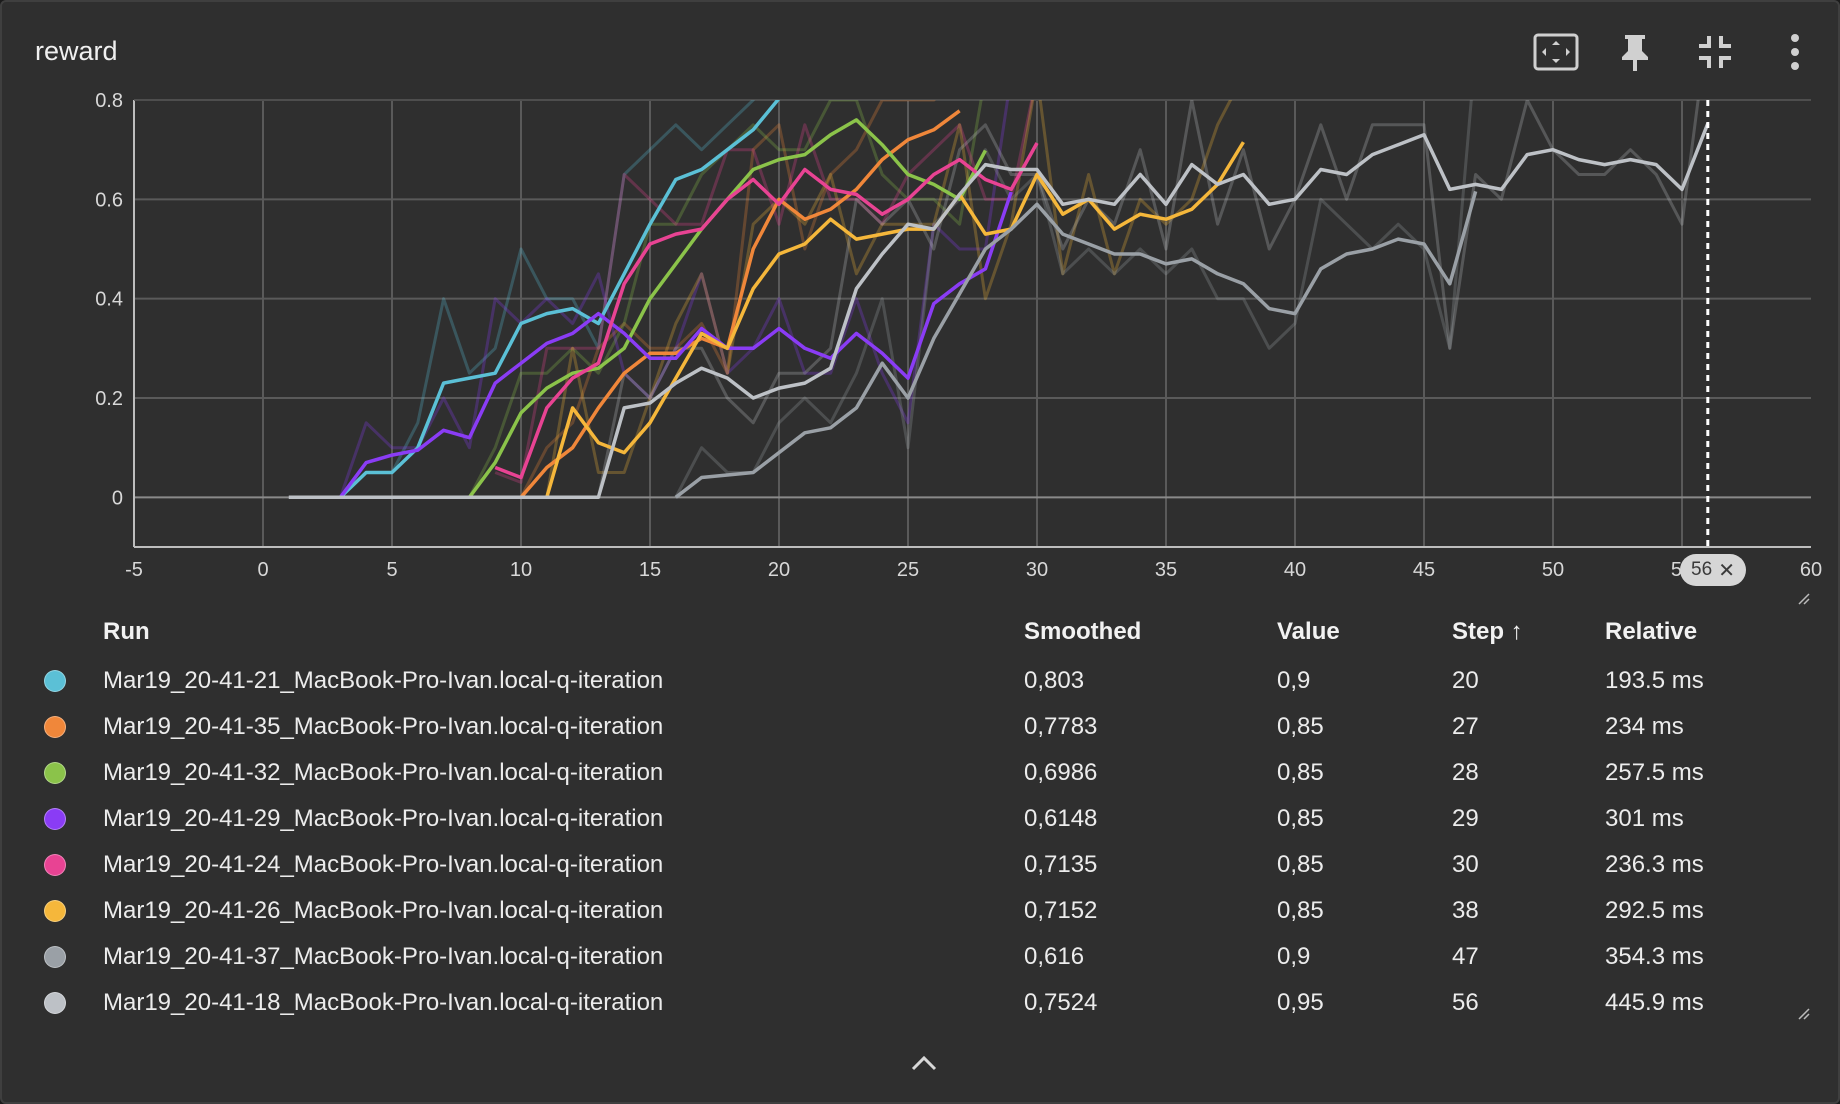 This screenshot has height=1104, width=1840. Describe the element at coordinates (1654, 772) in the screenshot. I see `relative-time: 257.5 ms` at that location.